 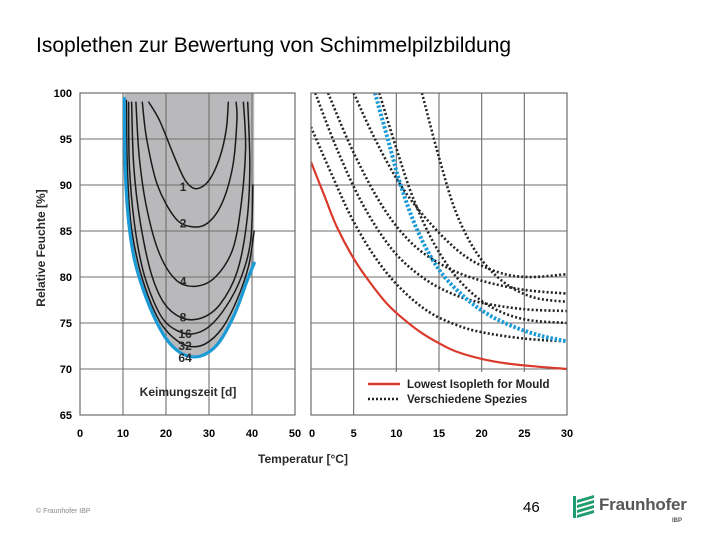 I want to click on left-ytick-85: 85, so click(x=66, y=232).